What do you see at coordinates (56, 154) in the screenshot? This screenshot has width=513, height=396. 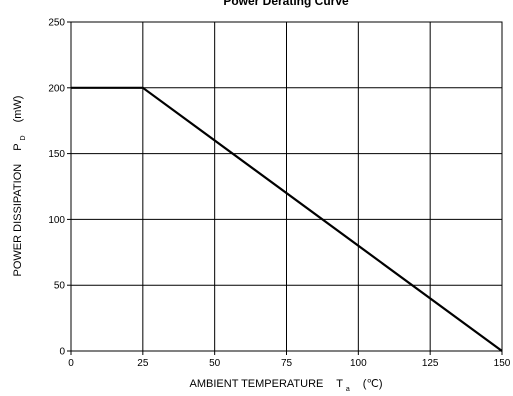 I see `y-tick-label: 150` at bounding box center [56, 154].